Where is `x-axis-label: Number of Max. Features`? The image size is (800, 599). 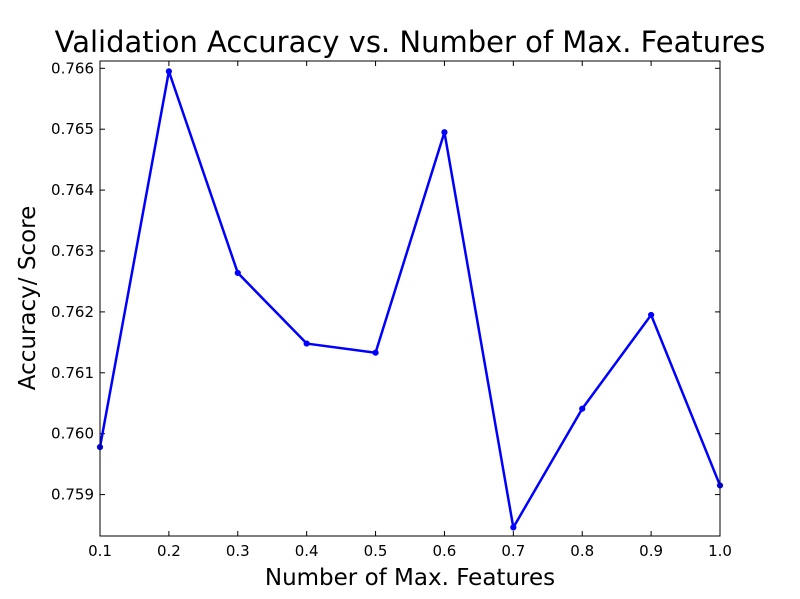
x-axis-label: Number of Max. Features is located at coordinates (410, 578).